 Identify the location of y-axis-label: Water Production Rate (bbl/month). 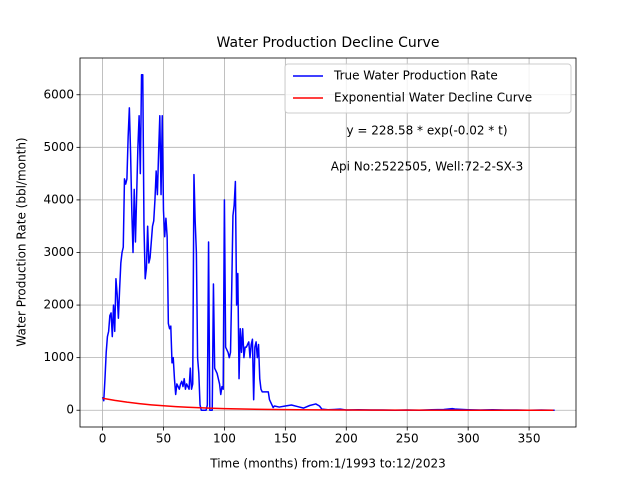
(22, 241).